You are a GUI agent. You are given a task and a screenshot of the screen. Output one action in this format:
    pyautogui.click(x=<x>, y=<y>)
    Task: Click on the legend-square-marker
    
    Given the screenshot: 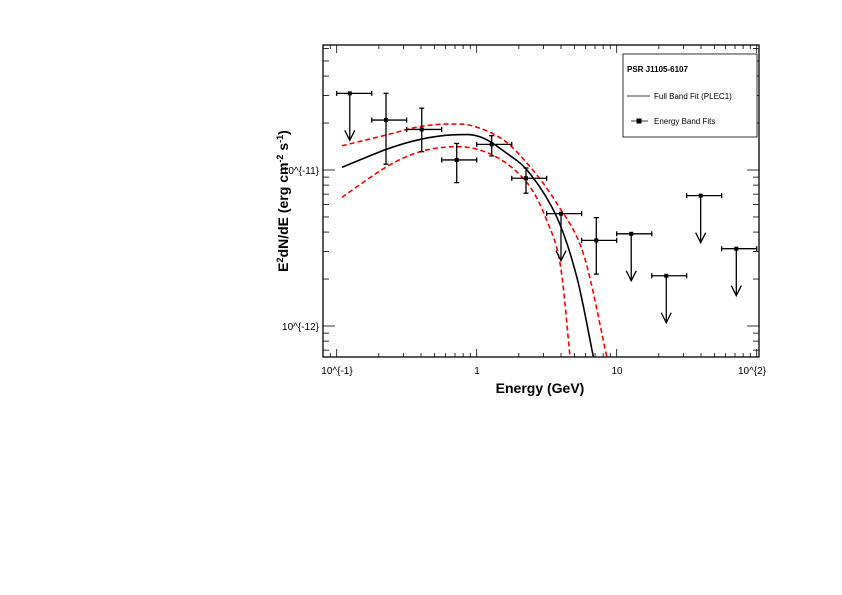 What is the action you would take?
    pyautogui.click(x=639, y=121)
    